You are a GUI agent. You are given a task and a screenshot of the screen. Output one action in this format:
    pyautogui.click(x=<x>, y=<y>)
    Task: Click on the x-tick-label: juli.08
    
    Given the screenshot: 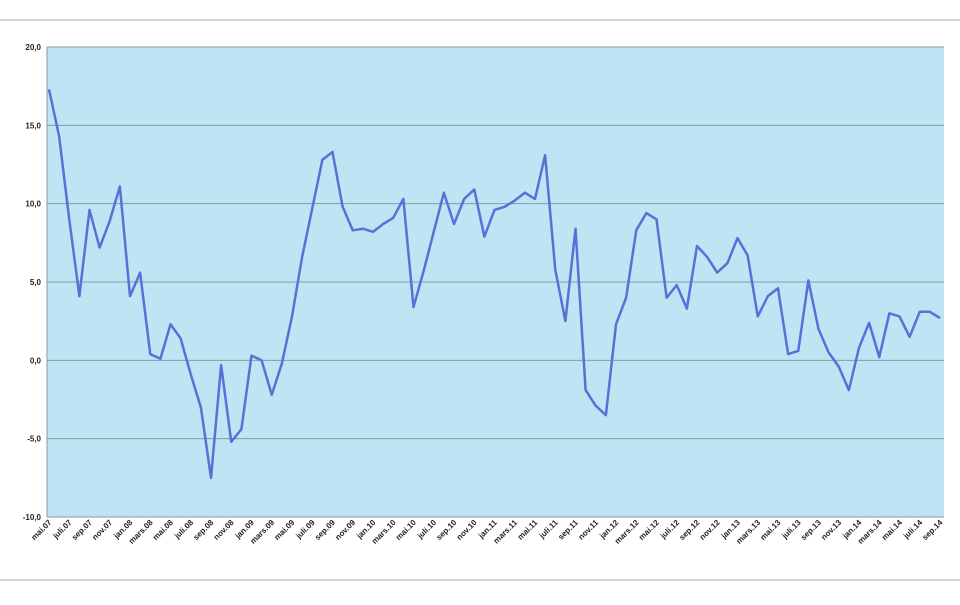 What is the action you would take?
    pyautogui.click(x=183, y=529)
    